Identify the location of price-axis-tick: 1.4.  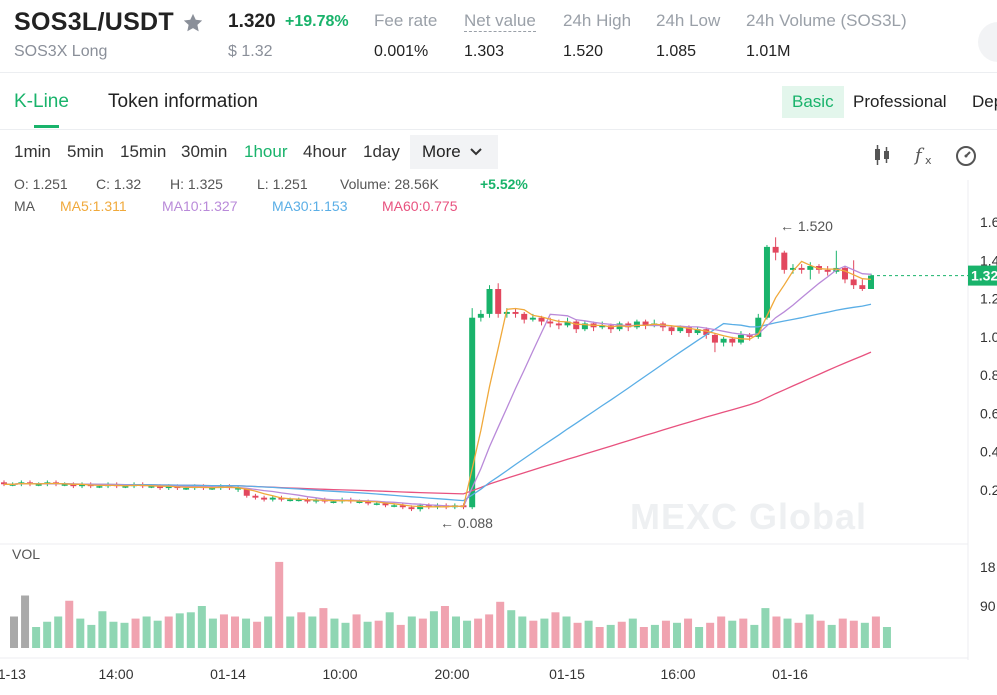
(988, 260).